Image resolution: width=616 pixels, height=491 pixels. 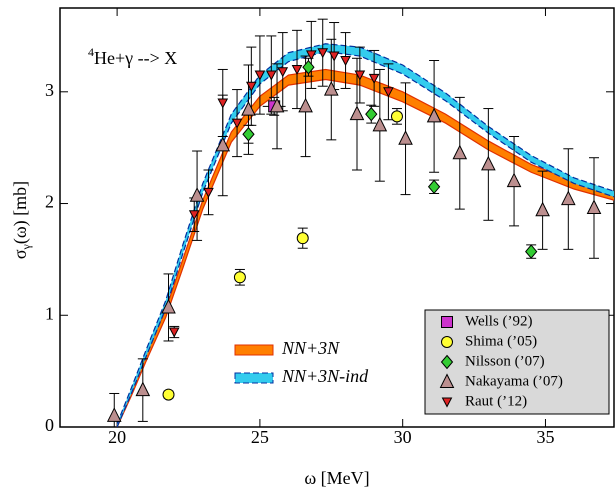 What do you see at coordinates (49, 90) in the screenshot?
I see `y-tick-label: 3` at bounding box center [49, 90].